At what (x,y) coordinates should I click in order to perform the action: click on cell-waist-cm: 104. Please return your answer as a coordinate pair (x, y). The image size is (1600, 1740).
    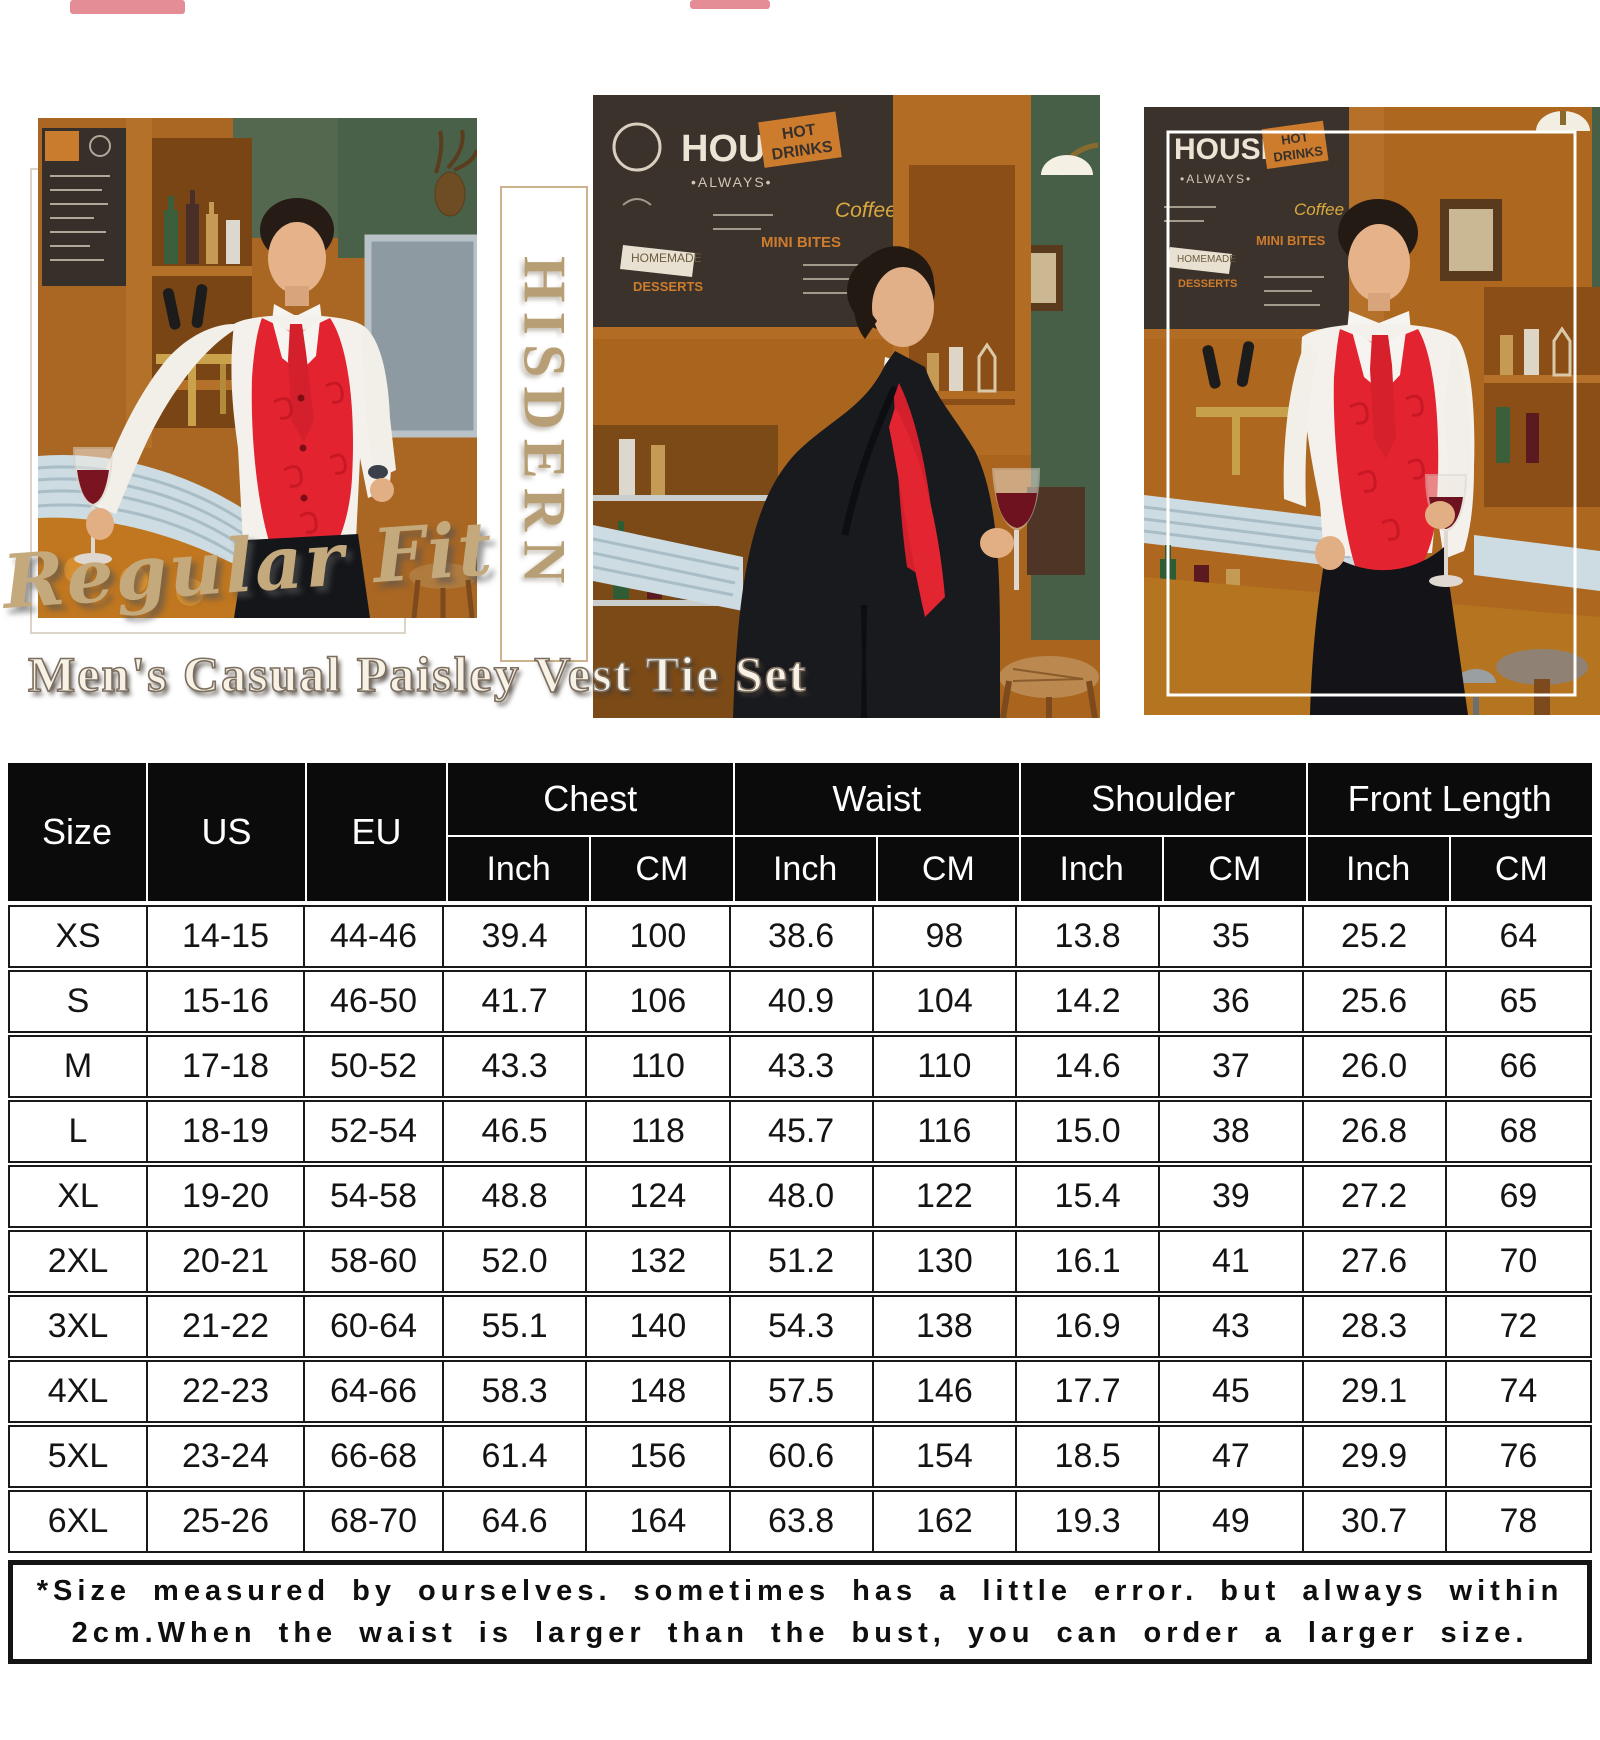
    Looking at the image, I should click on (945, 1001).